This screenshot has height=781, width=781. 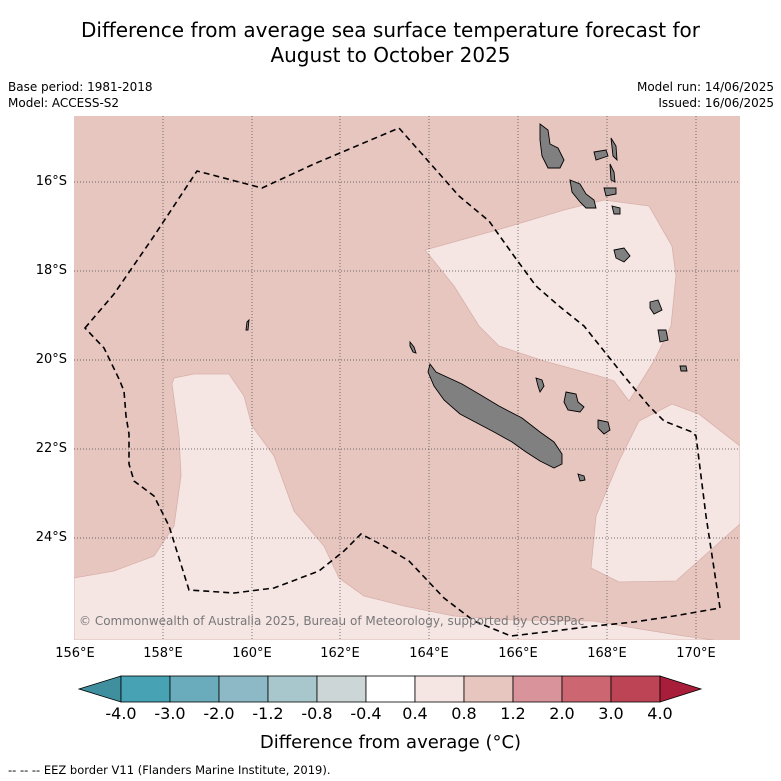 I want to click on anomaly-region-0-4-0-8-southeast, so click(x=665, y=493).